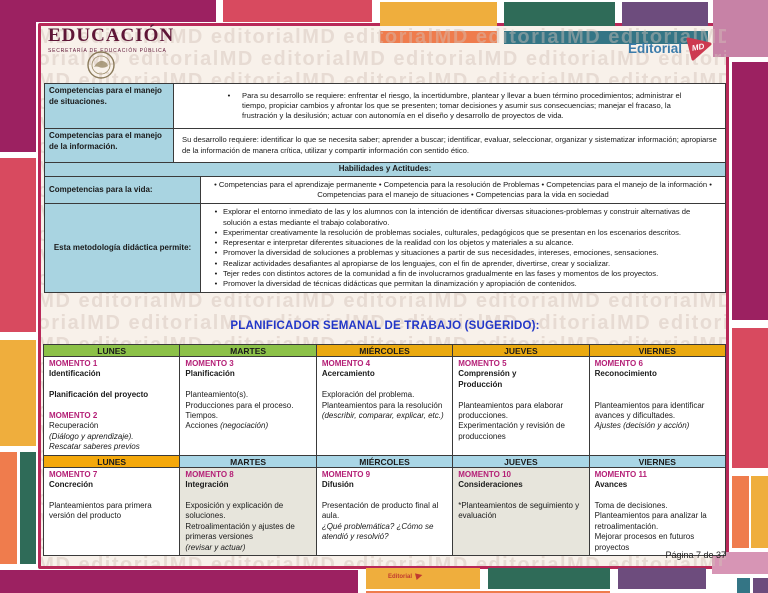 This screenshot has width=768, height=593. Describe the element at coordinates (107, 51) in the screenshot. I see `educacion-subtitle: SECRETARÍA DE EDUCACIÓN PÚBLICA` at that location.